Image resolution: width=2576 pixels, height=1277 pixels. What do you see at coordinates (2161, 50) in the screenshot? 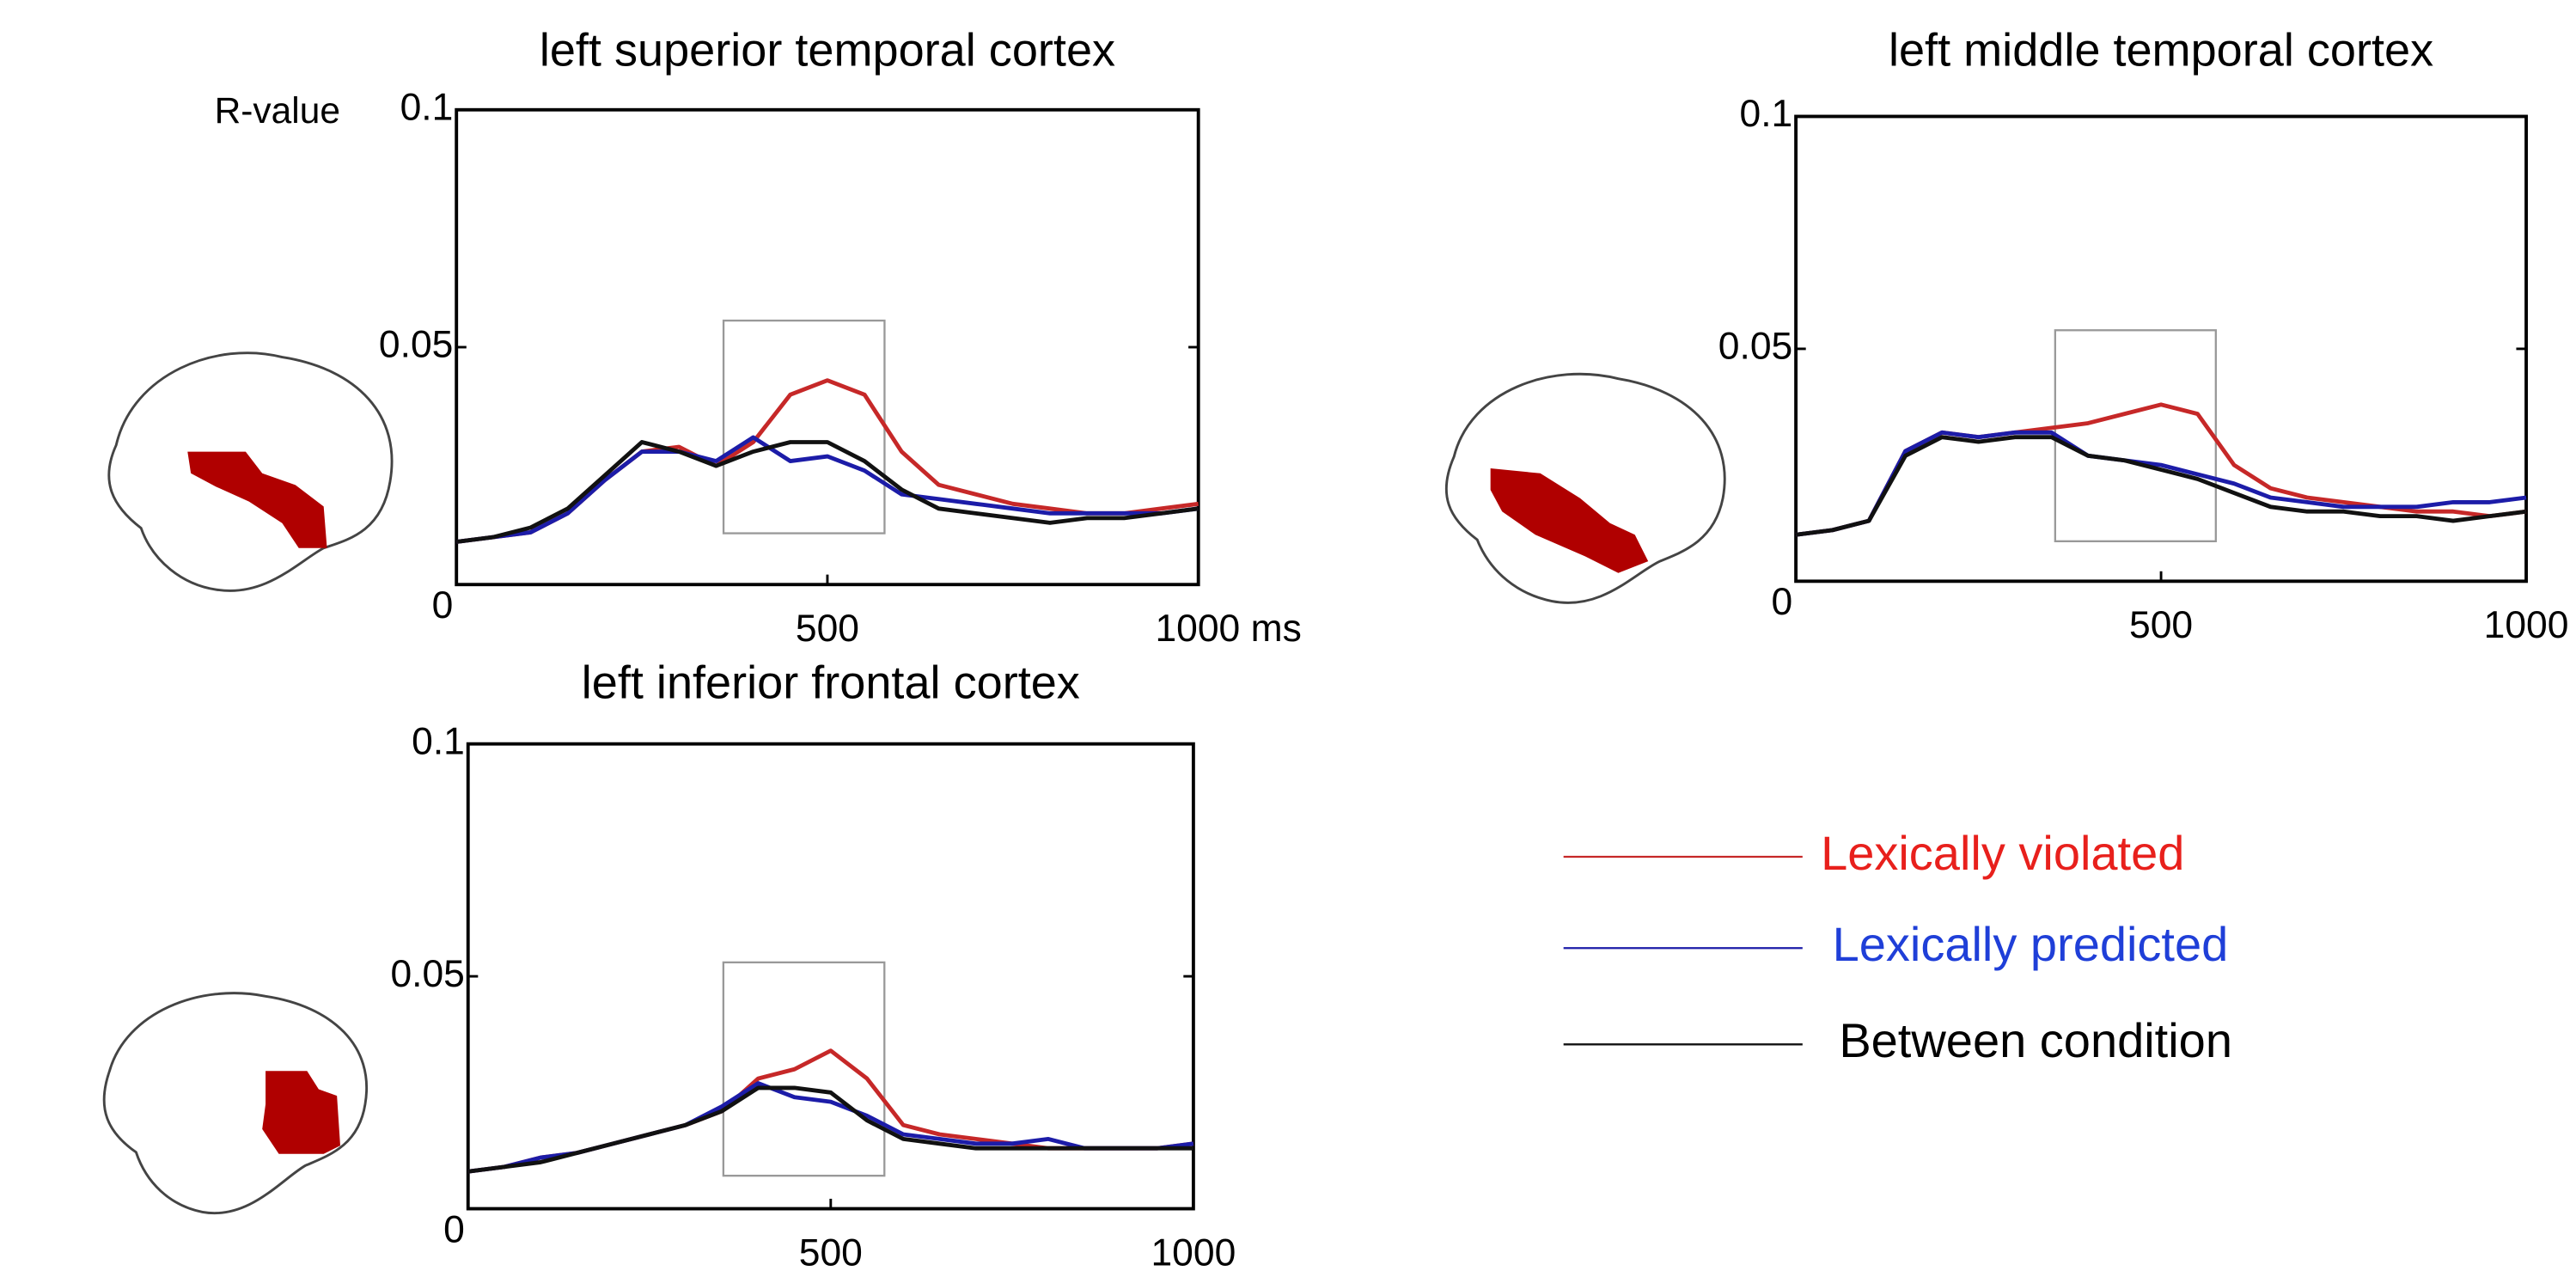
I see `chart-title: left middle temporal cortex` at bounding box center [2161, 50].